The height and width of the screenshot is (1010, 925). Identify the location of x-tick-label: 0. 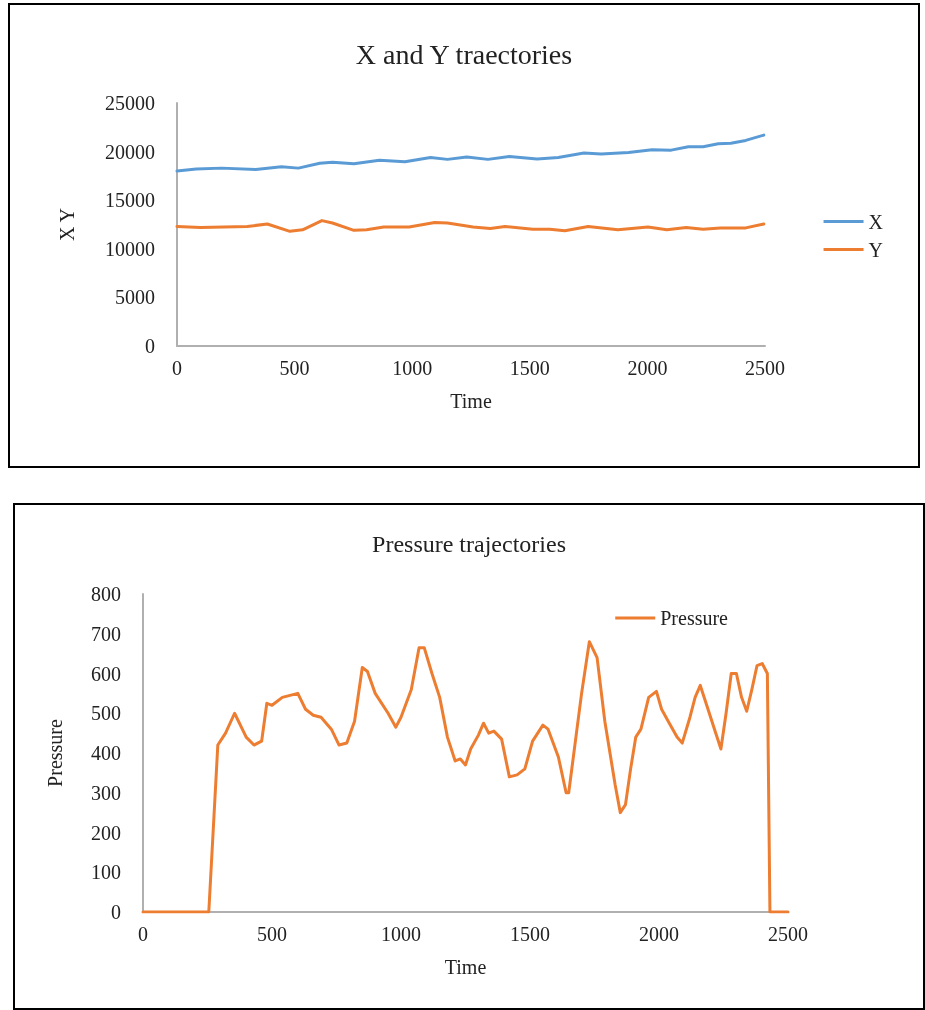
(177, 368).